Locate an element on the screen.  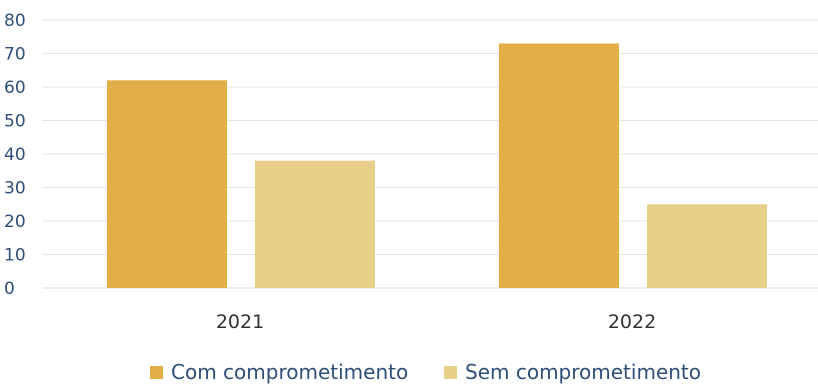
y-tick-label-40: 40 is located at coordinates (15, 155).